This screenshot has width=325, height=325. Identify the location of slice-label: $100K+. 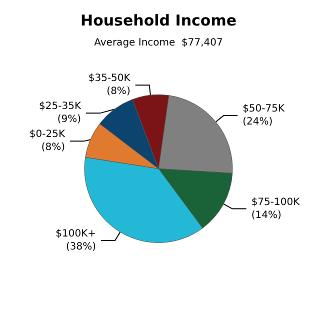
(76, 234).